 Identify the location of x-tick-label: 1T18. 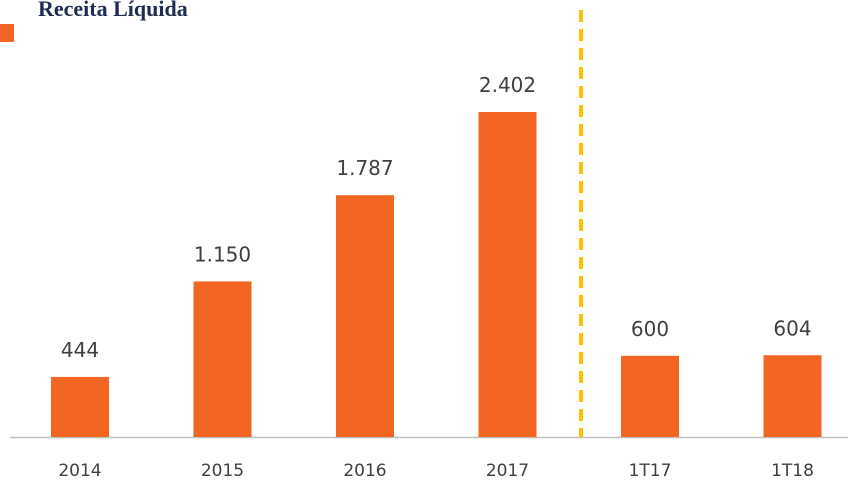
(792, 471).